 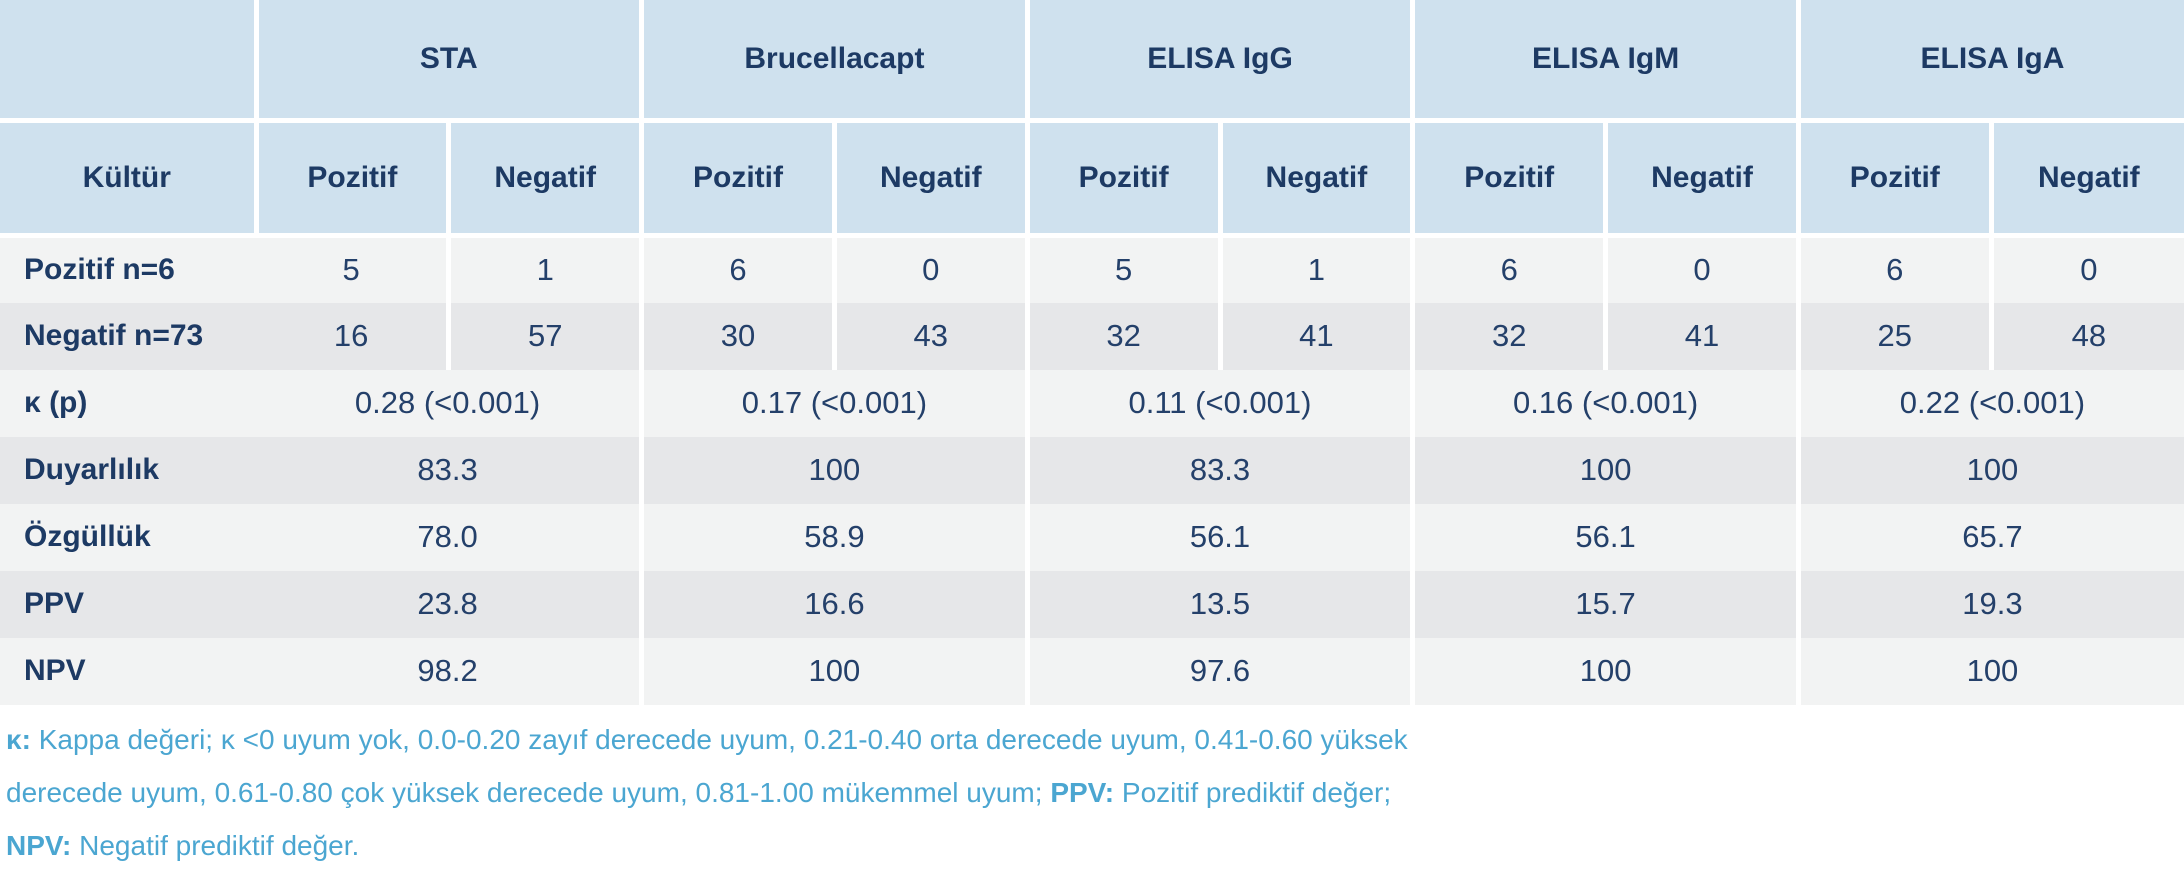 What do you see at coordinates (1893, 336) in the screenshot?
I see `data-cell: 25` at bounding box center [1893, 336].